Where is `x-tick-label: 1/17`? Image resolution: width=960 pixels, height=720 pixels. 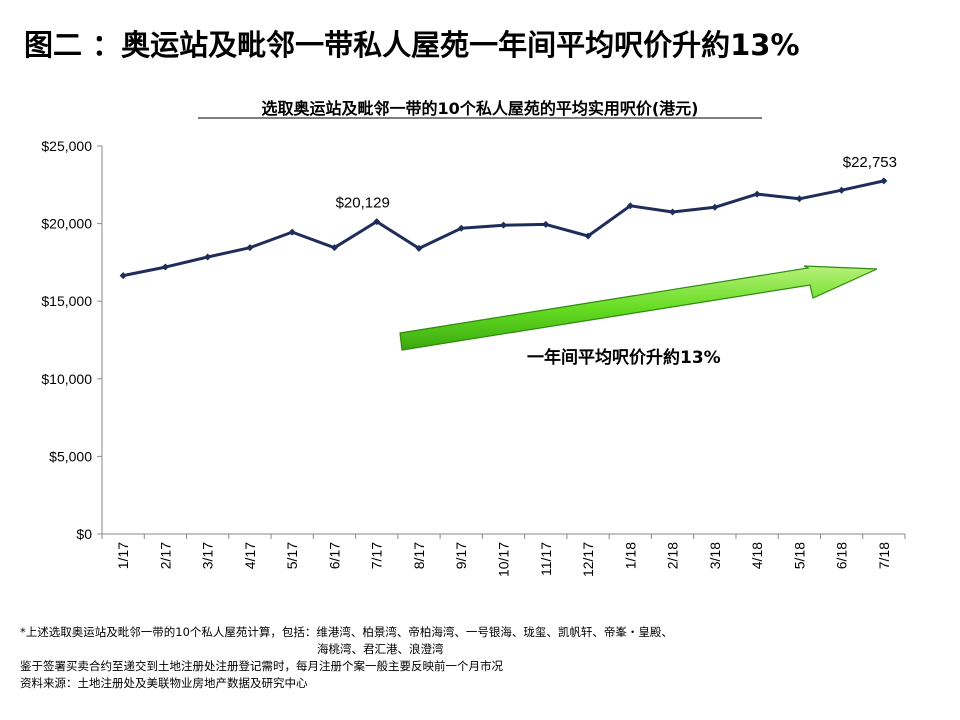 x-tick-label: 1/17 is located at coordinates (123, 555).